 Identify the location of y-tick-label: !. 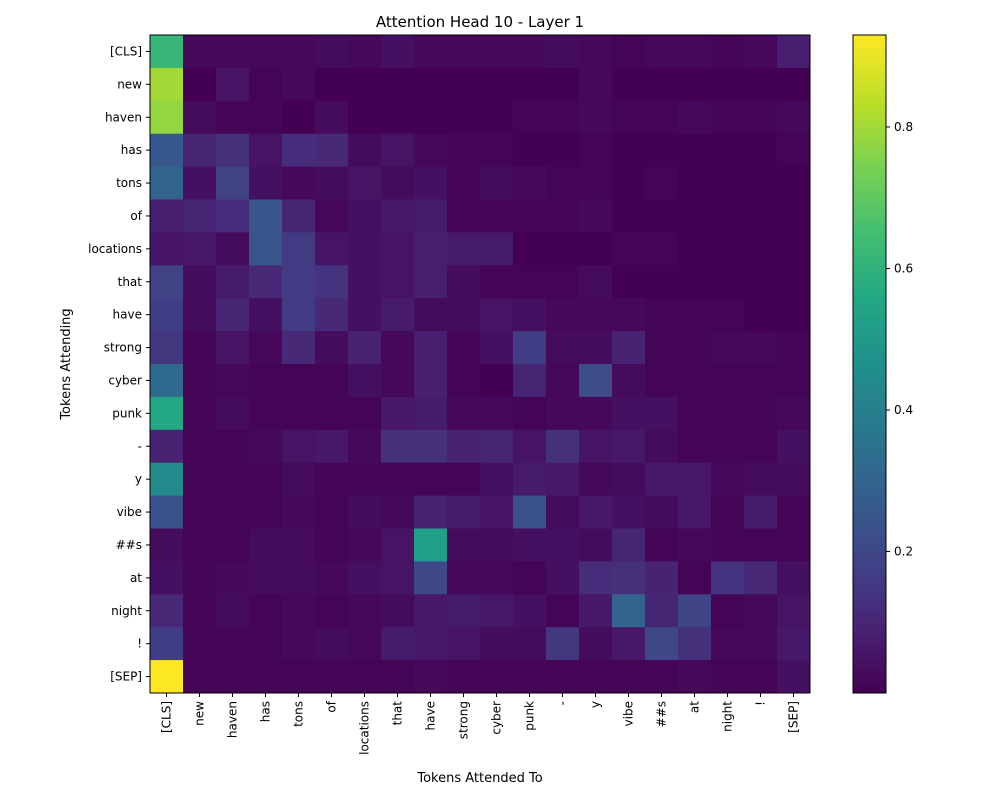
(139, 644).